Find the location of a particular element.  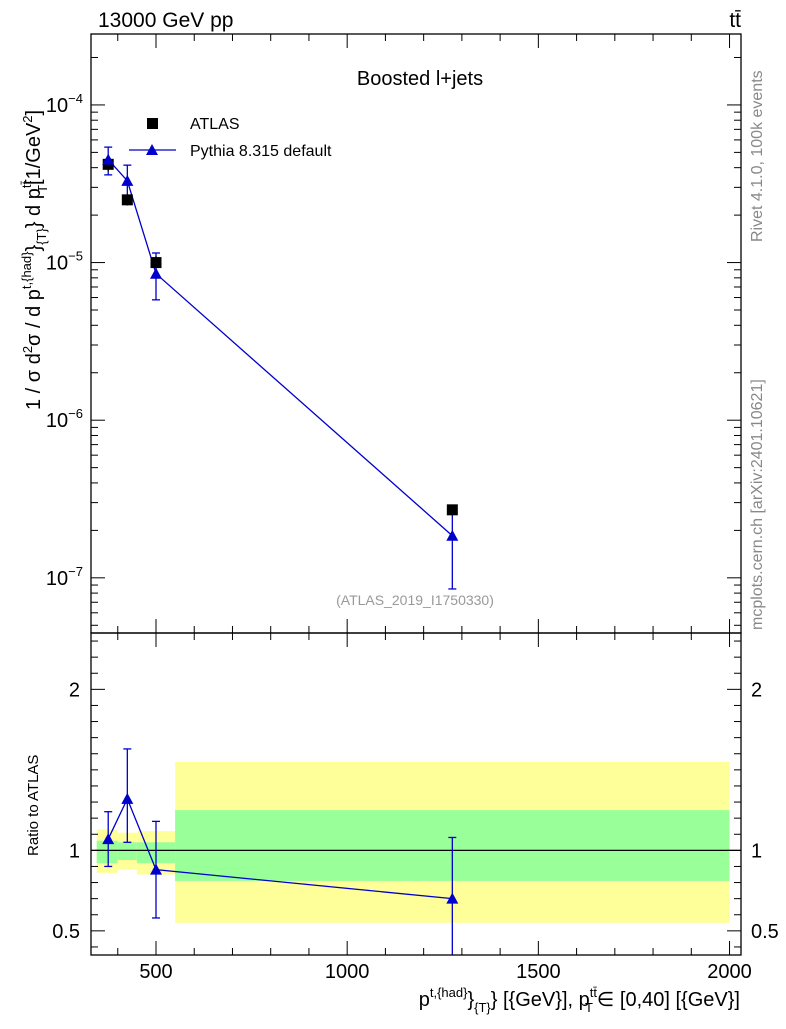

source-label: mcplots.cern.ch [arXiv:2401.10621] is located at coordinates (757, 504).